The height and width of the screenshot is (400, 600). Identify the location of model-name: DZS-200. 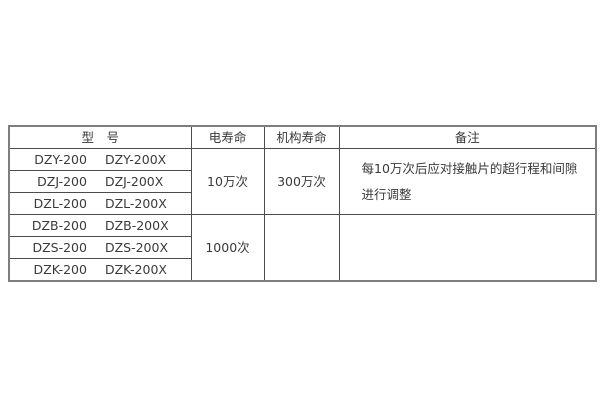
(59, 247).